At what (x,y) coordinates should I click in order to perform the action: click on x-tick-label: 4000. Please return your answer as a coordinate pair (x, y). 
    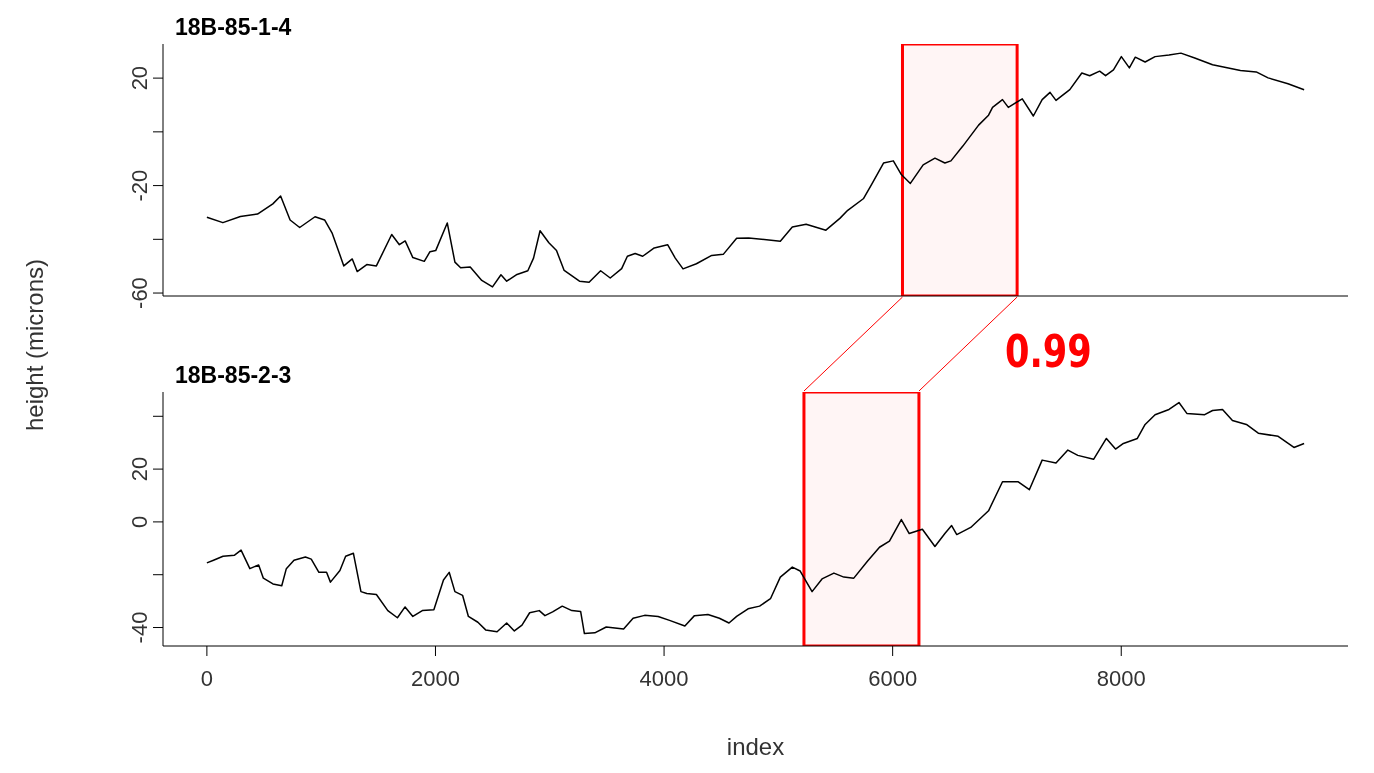
    Looking at the image, I should click on (664, 678).